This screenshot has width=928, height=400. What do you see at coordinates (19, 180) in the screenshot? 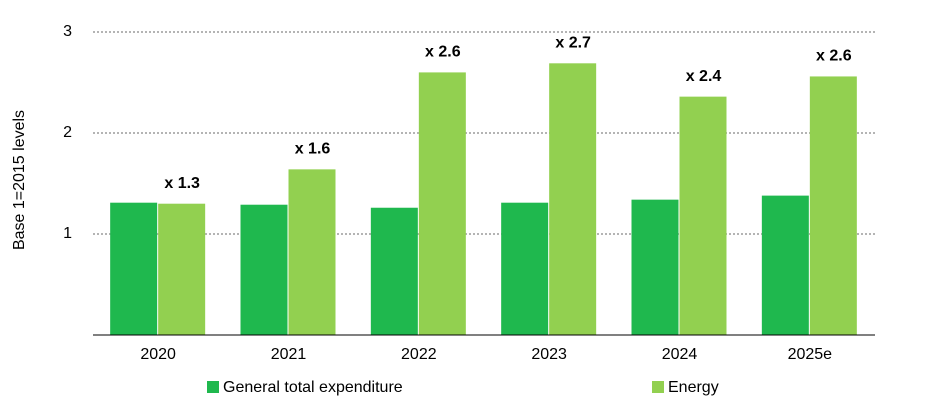
I see `y-axis-label: Base 1=2015 levels` at bounding box center [19, 180].